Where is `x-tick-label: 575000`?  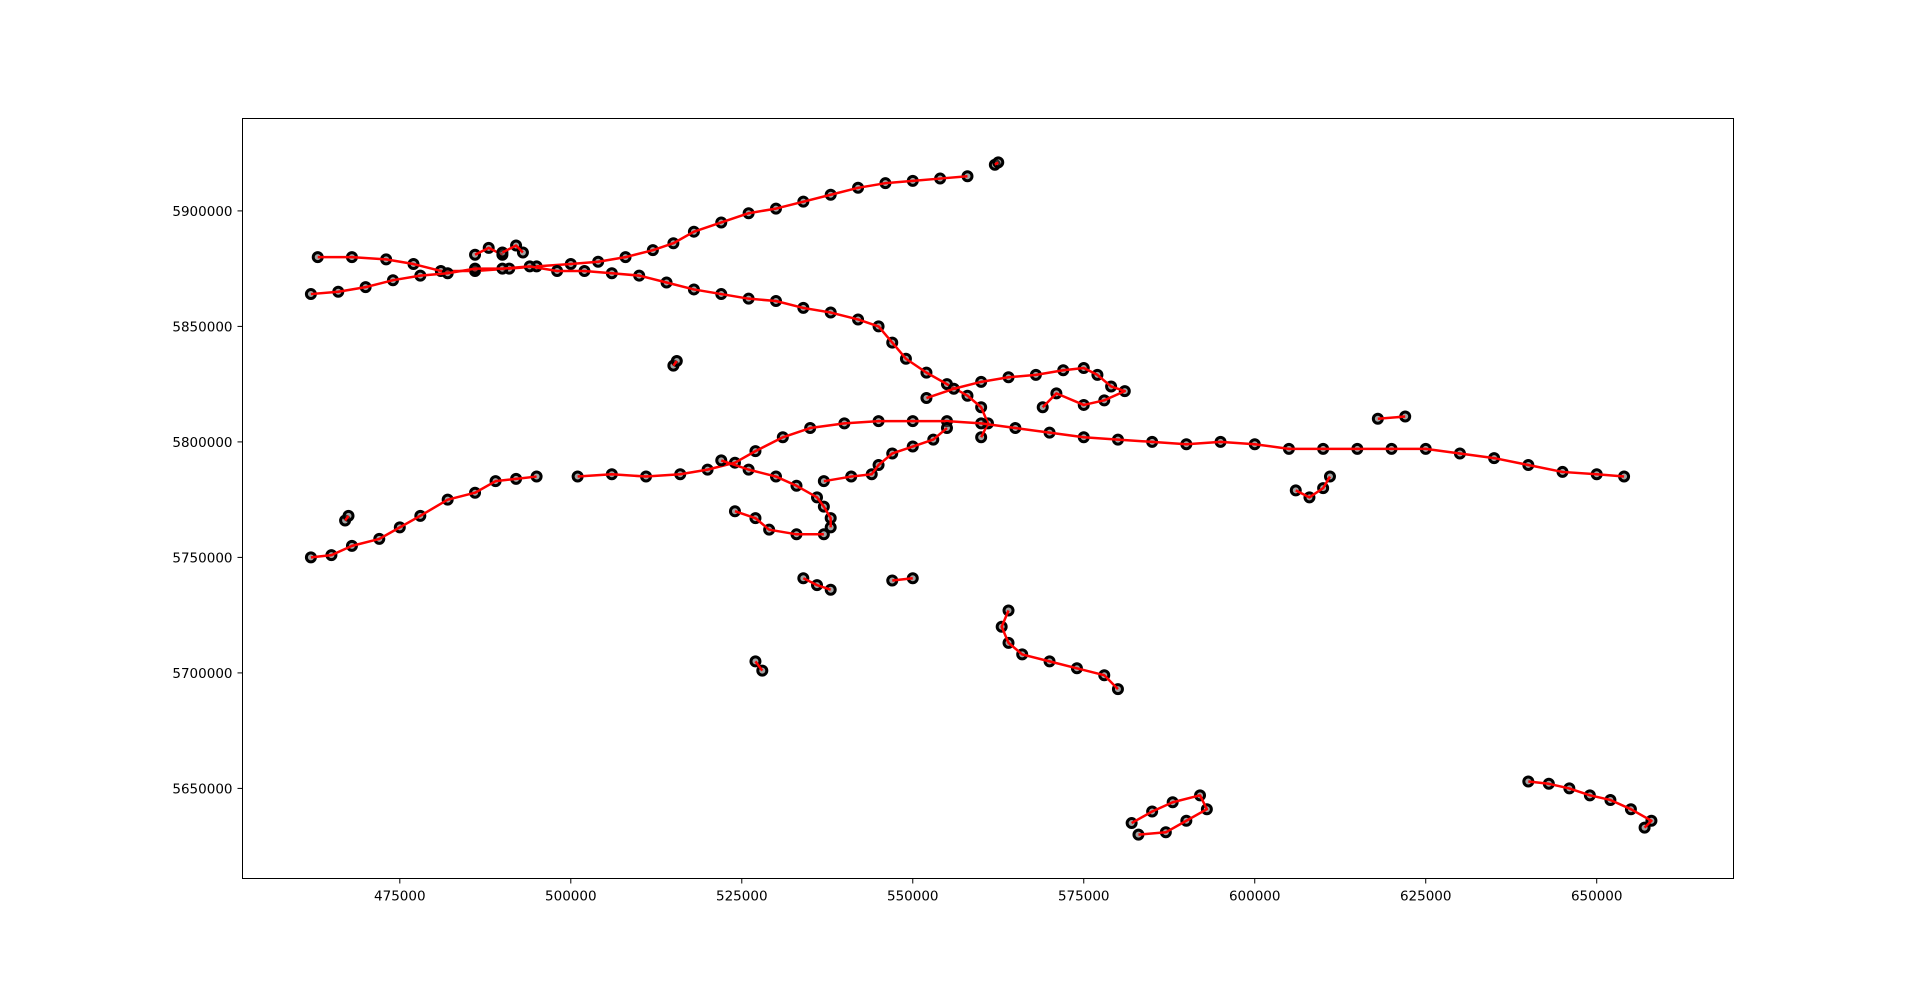 x-tick-label: 575000 is located at coordinates (1084, 897).